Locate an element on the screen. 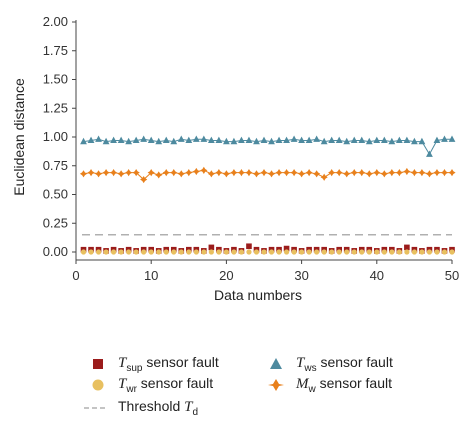 The image size is (474, 432). y-tick-label: 1.50 is located at coordinates (55, 79).